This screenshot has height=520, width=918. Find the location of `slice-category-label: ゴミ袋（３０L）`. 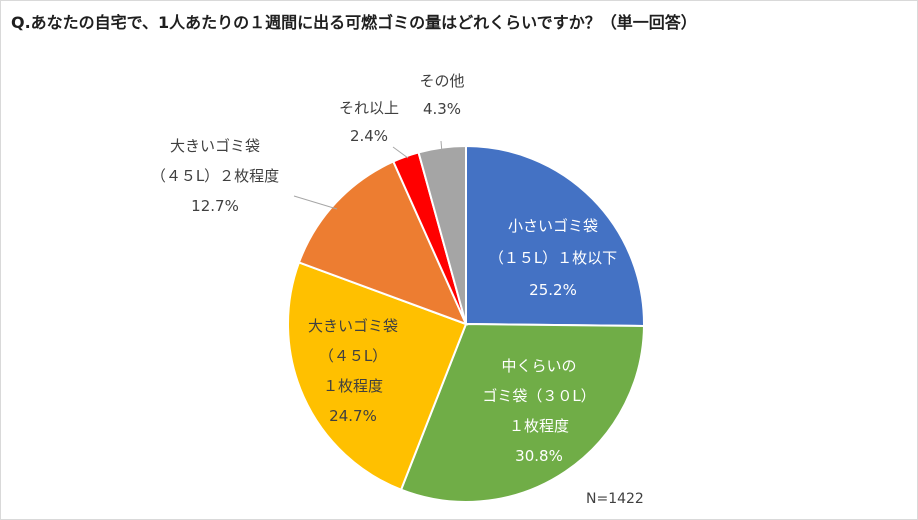

slice-category-label: ゴミ袋（３０L） is located at coordinates (538, 396).